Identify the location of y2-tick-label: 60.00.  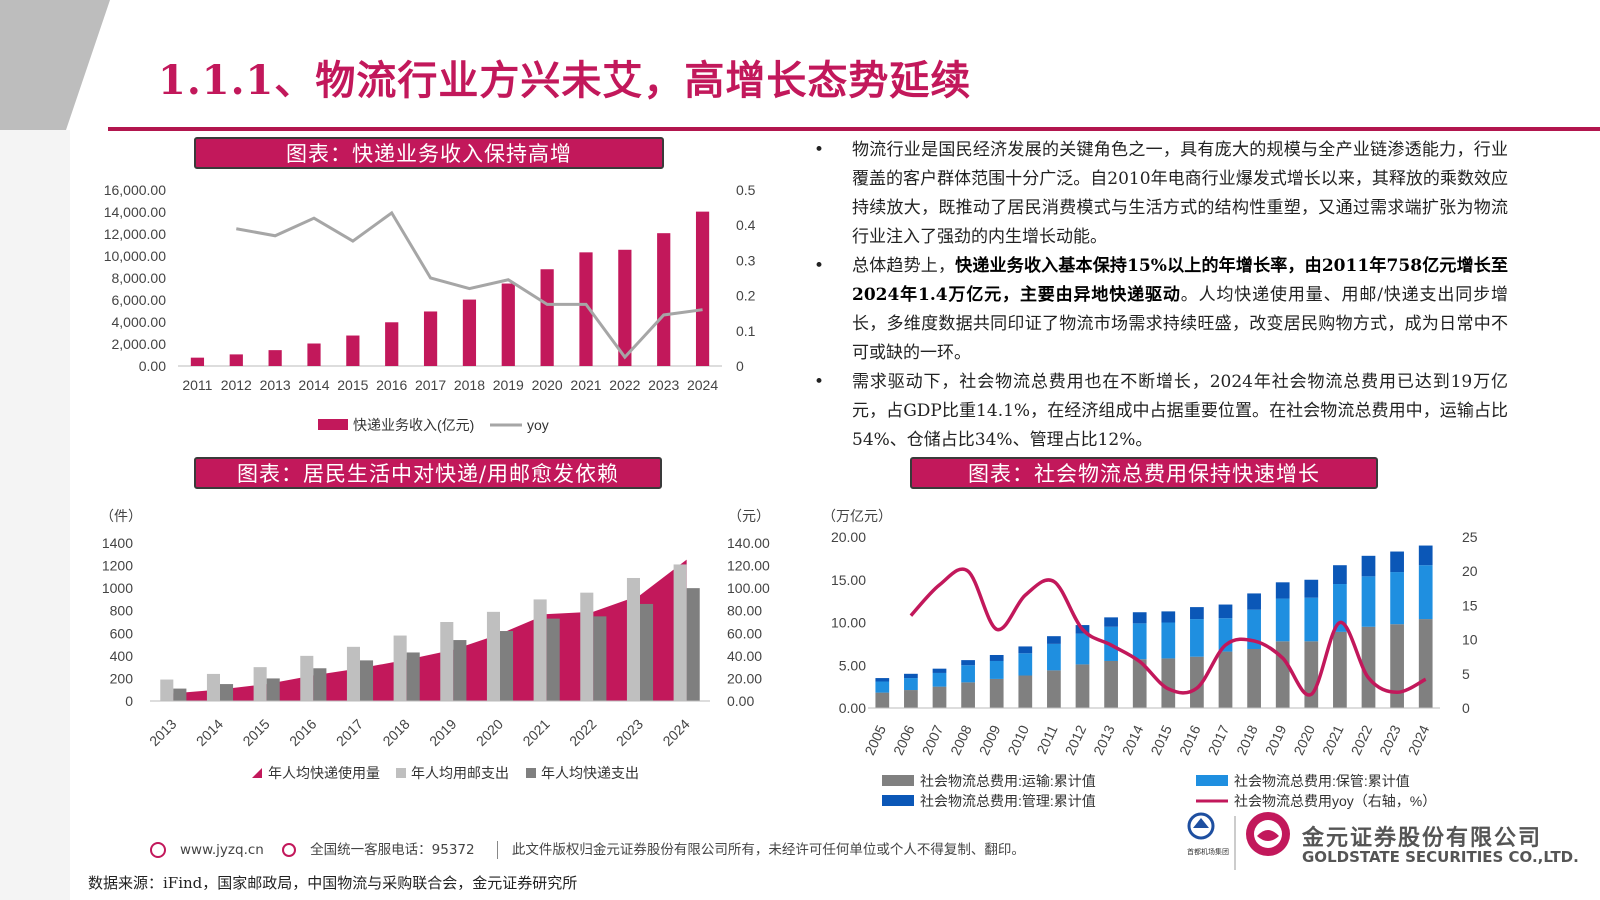
(744, 633).